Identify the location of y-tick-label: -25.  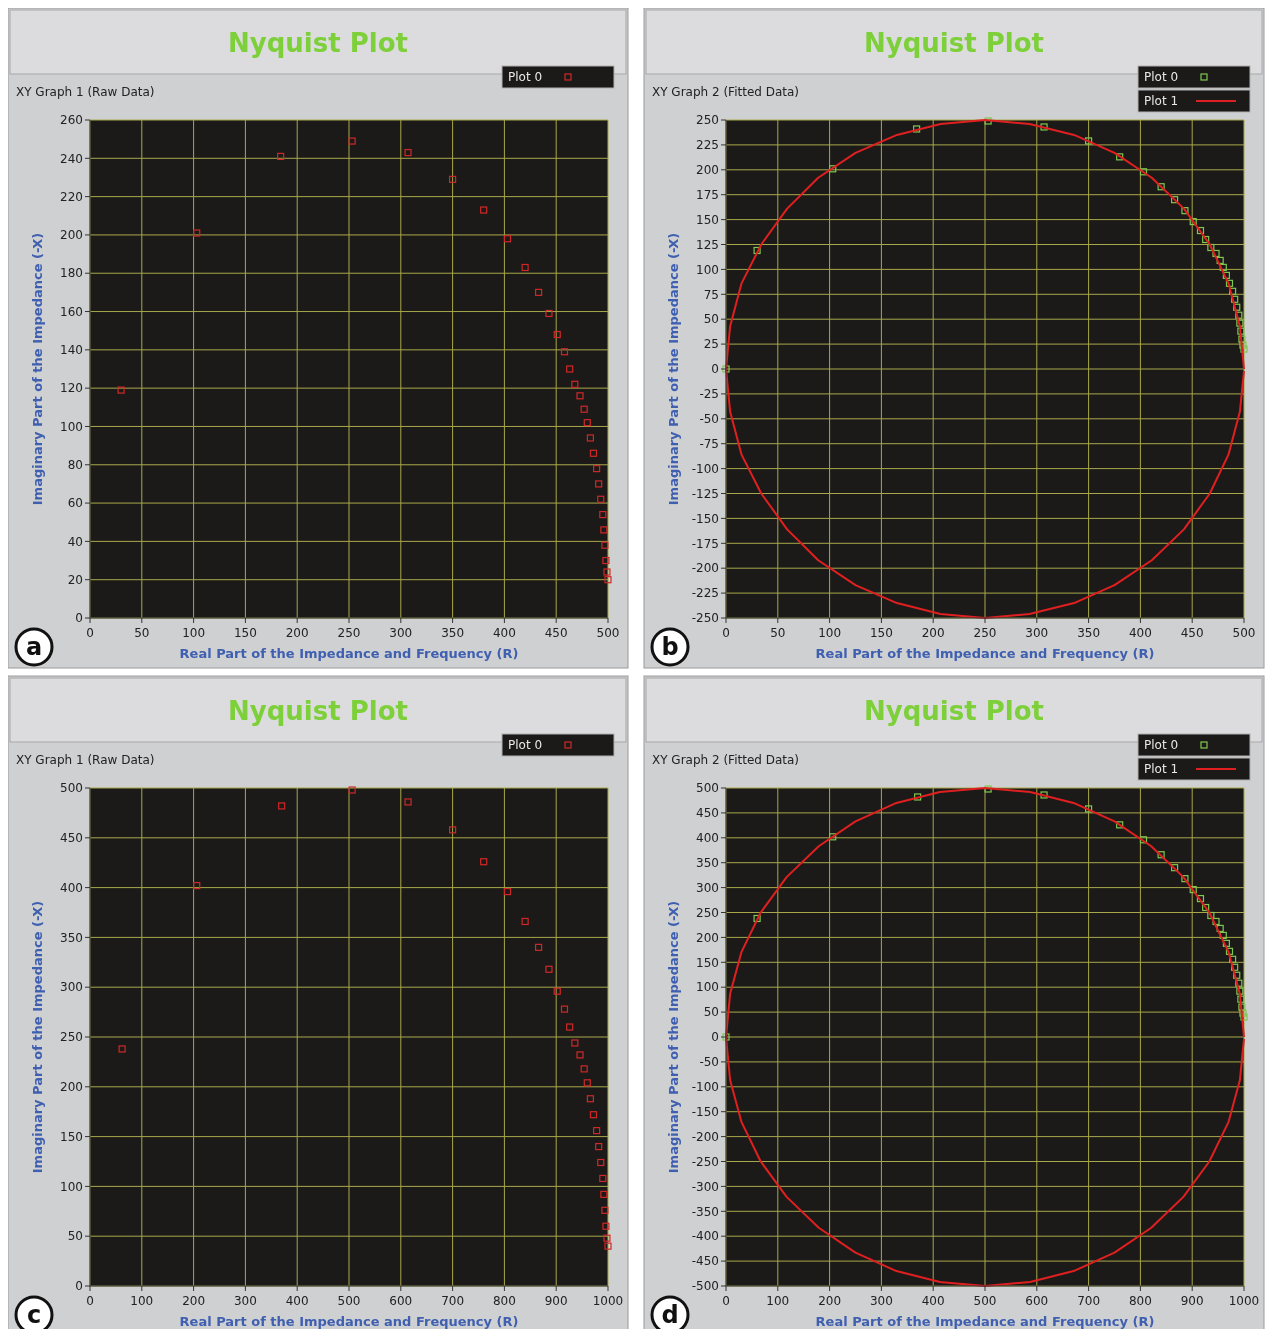
(709, 394).